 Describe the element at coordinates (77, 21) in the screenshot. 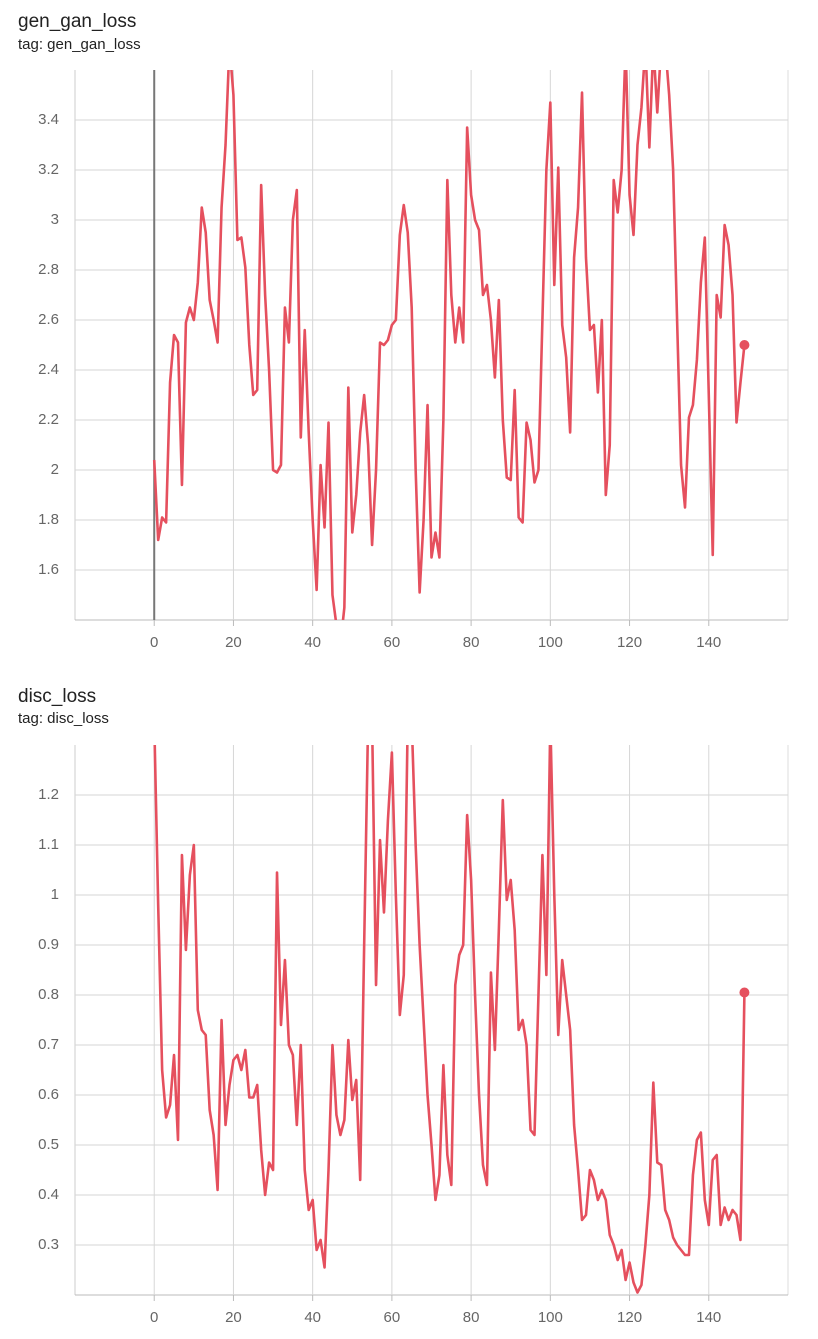

I see `chart-title: gen_gan_loss` at that location.